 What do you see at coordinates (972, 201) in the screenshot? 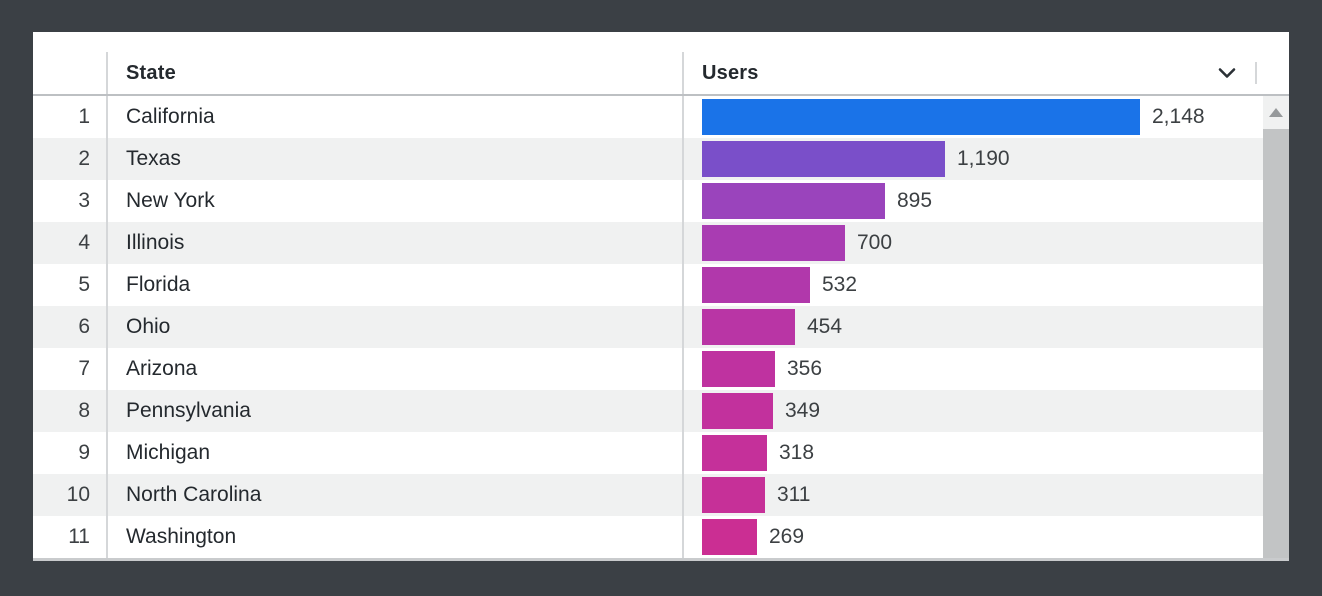
I see `users-cell: 895` at bounding box center [972, 201].